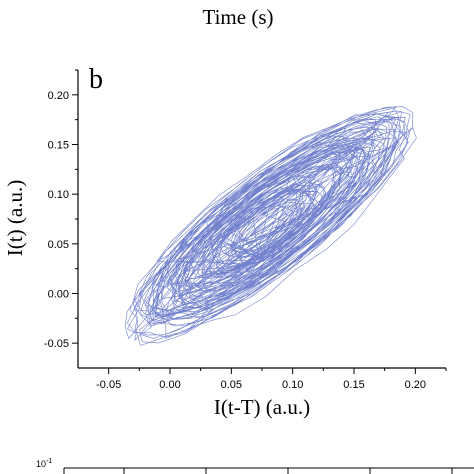 Image resolution: width=474 pixels, height=474 pixels. Describe the element at coordinates (58, 245) in the screenshot. I see `y-tick-label: 0.05` at that location.